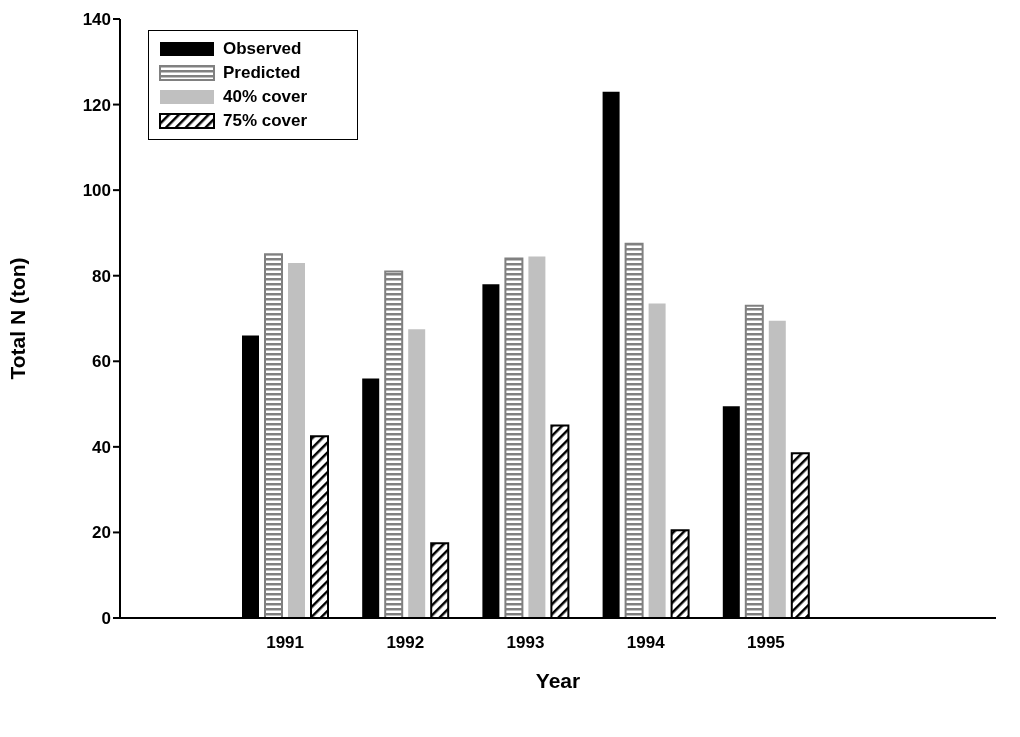 The height and width of the screenshot is (737, 1020). I want to click on legend-label: Predicted, so click(262, 73).